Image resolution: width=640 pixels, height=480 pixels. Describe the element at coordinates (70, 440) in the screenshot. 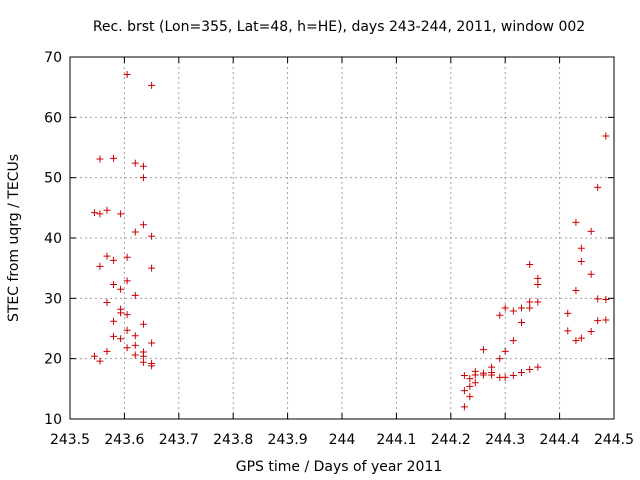

I see `x-tick-label: 243.5` at that location.